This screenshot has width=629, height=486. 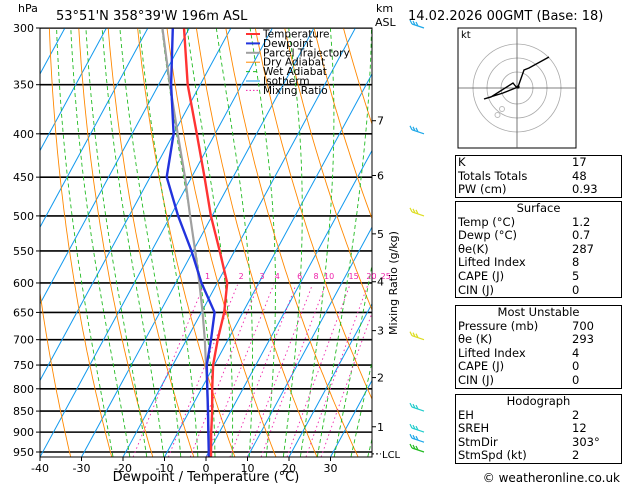 I want to click on index-row: CAPE (J) 0, so click(x=539, y=367).